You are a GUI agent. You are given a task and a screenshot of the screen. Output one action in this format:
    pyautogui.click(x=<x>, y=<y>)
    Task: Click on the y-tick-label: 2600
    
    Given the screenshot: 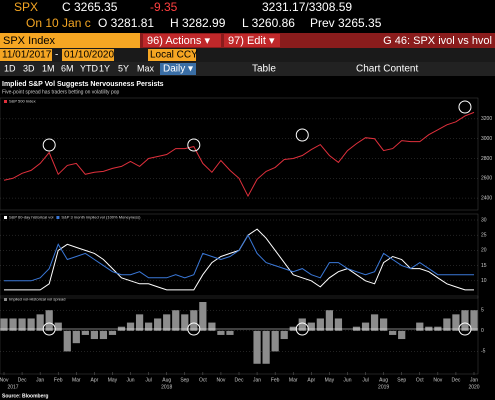 What is the action you would take?
    pyautogui.click(x=486, y=179)
    